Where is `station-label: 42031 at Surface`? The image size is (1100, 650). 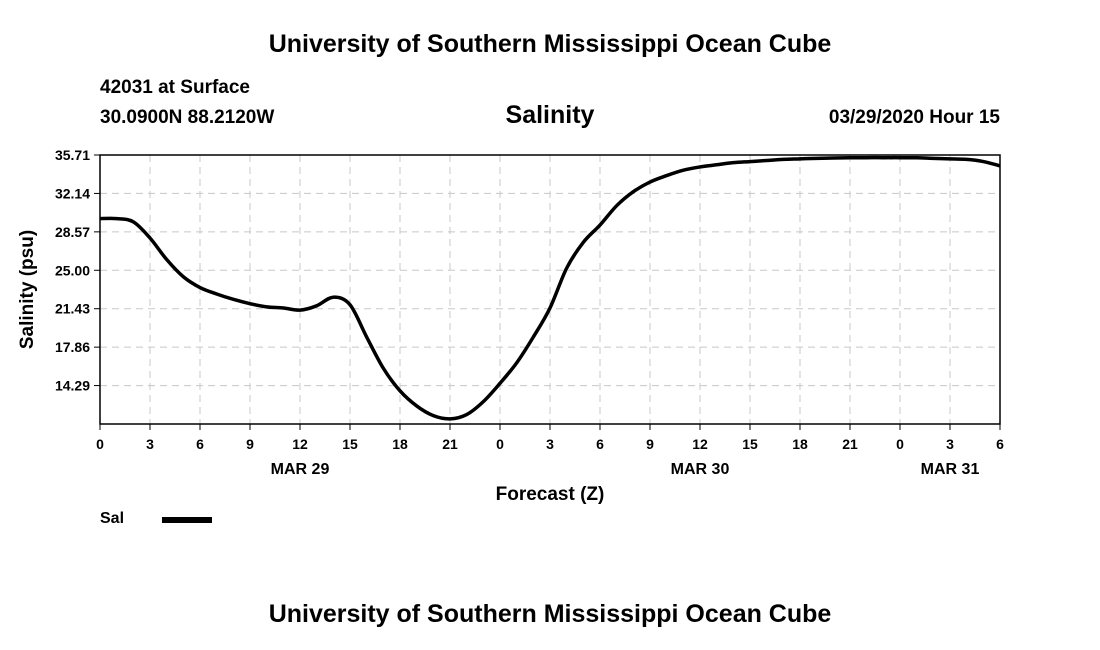 station-label: 42031 at Surface is located at coordinates (175, 87).